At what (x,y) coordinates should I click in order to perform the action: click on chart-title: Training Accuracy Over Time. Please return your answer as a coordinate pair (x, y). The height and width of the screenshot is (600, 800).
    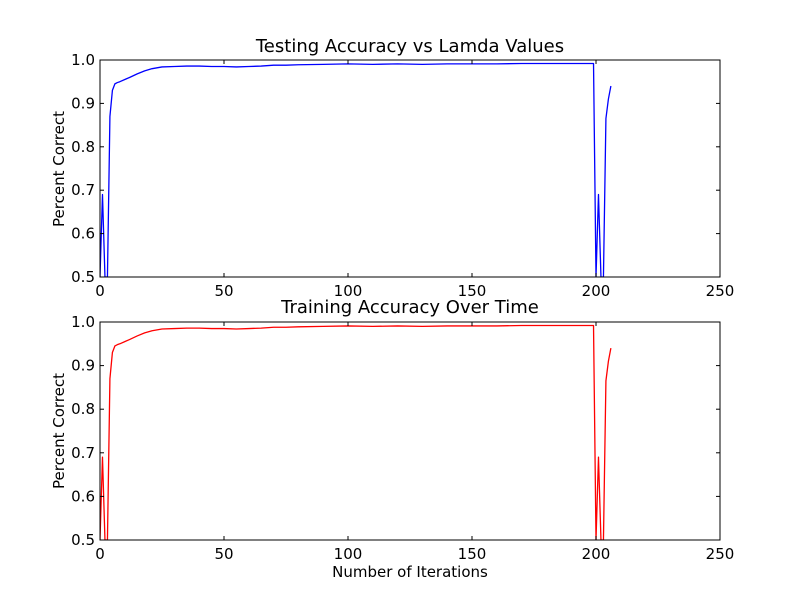
    Looking at the image, I should click on (409, 307).